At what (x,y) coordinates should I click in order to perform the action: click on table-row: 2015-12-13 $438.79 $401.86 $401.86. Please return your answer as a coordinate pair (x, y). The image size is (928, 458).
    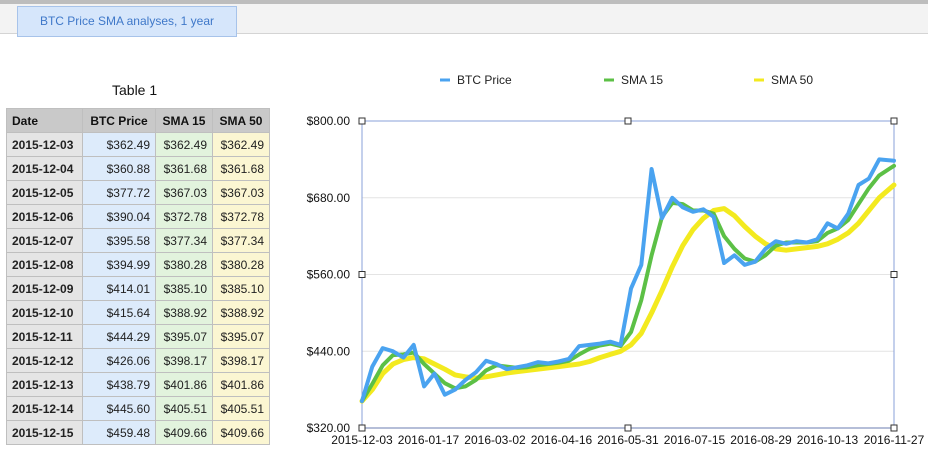
    Looking at the image, I should click on (138, 384).